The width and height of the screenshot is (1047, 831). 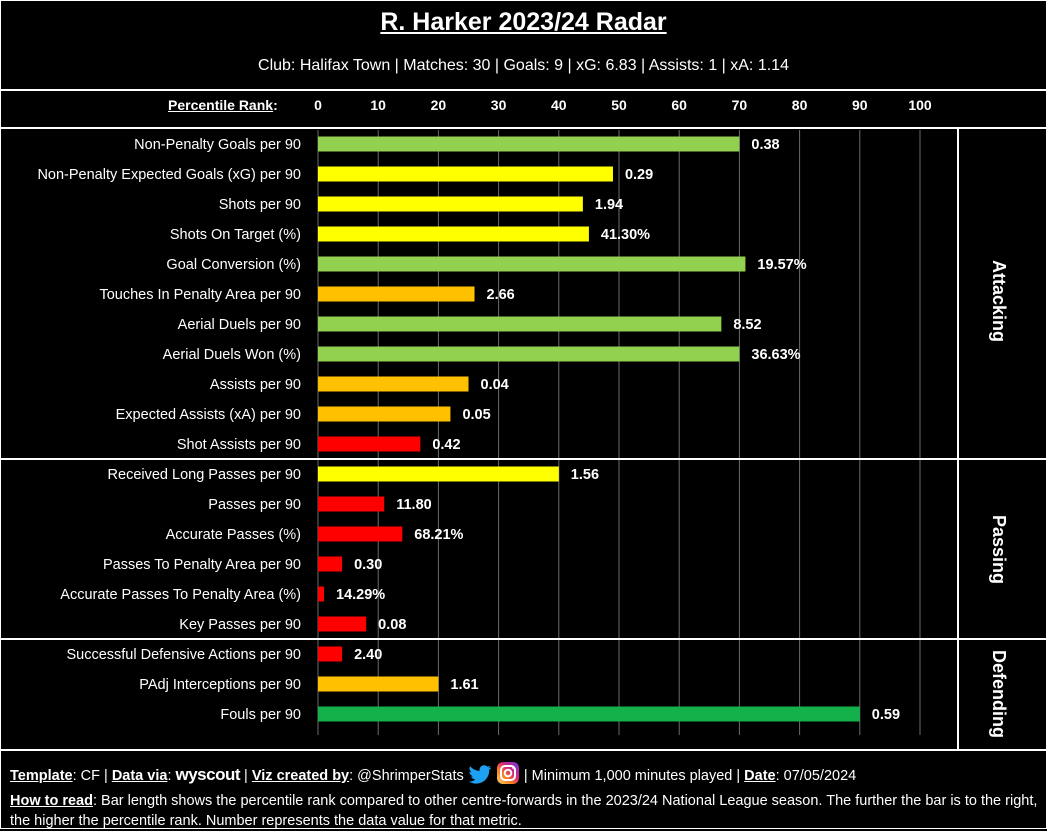 I want to click on category-label-attacking: Attacking, so click(x=999, y=301).